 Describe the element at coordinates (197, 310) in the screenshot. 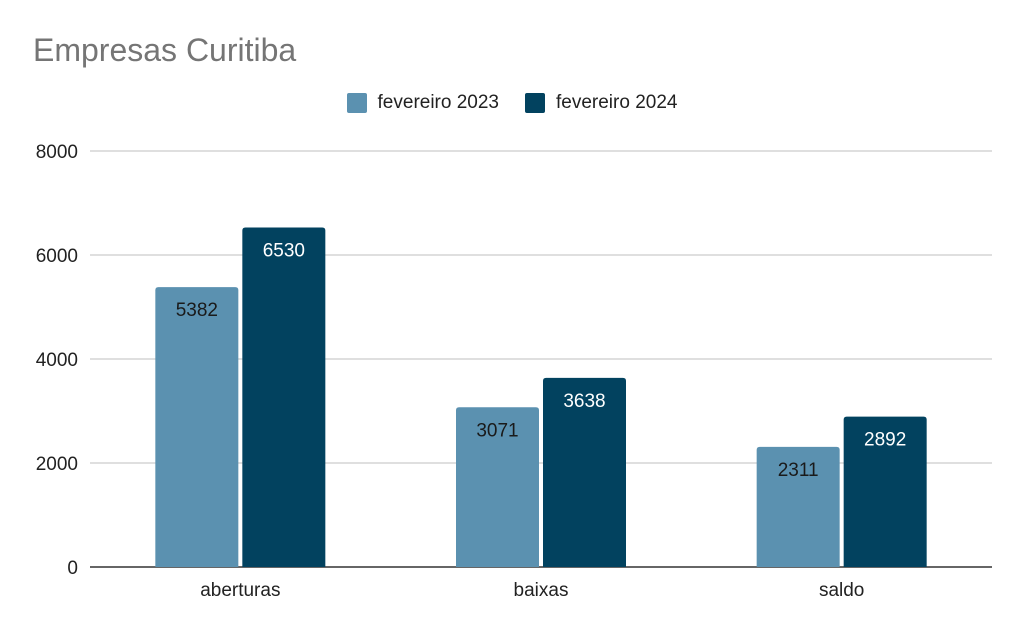

I see `data-label: 5382` at that location.